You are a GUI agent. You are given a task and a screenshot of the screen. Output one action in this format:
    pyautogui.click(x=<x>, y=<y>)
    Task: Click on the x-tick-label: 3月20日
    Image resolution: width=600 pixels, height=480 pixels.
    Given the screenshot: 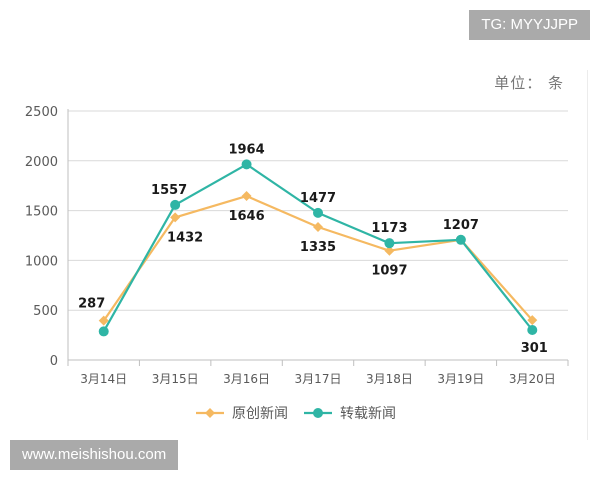 What is the action you would take?
    pyautogui.click(x=532, y=379)
    